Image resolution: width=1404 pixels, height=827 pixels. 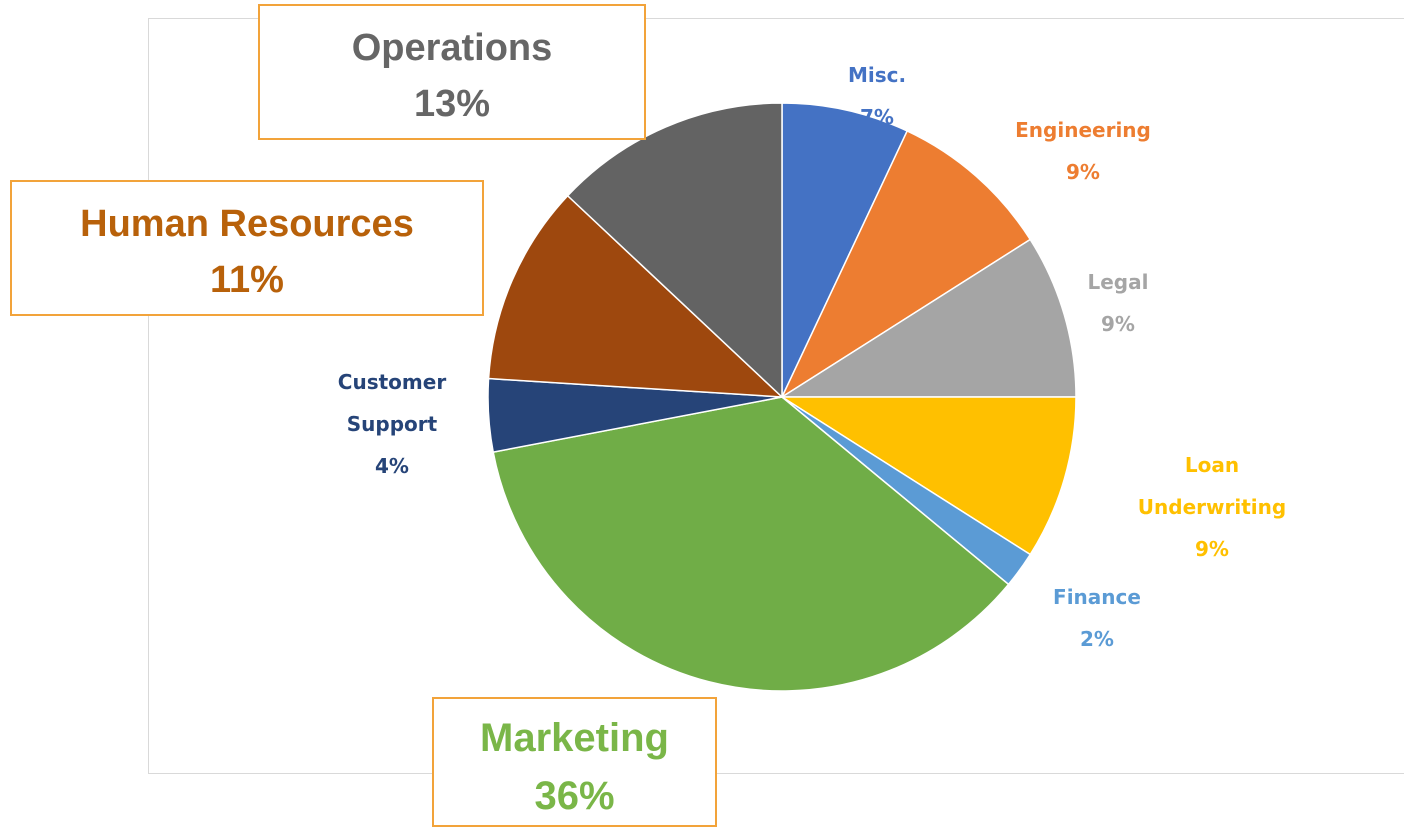 What do you see at coordinates (452, 104) in the screenshot?
I see `value-label: 13%` at bounding box center [452, 104].